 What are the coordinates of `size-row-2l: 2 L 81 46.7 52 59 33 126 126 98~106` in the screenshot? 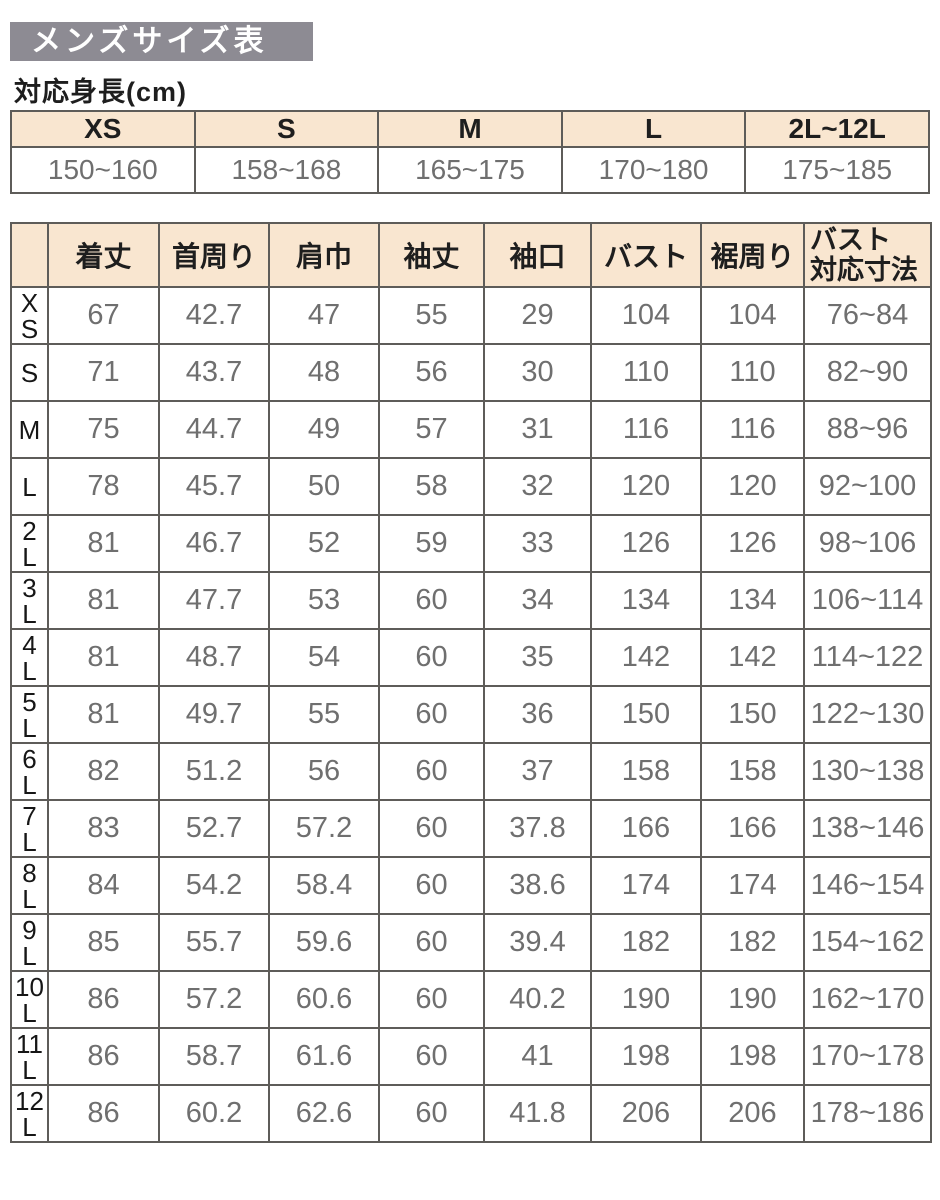 It's located at (471, 543).